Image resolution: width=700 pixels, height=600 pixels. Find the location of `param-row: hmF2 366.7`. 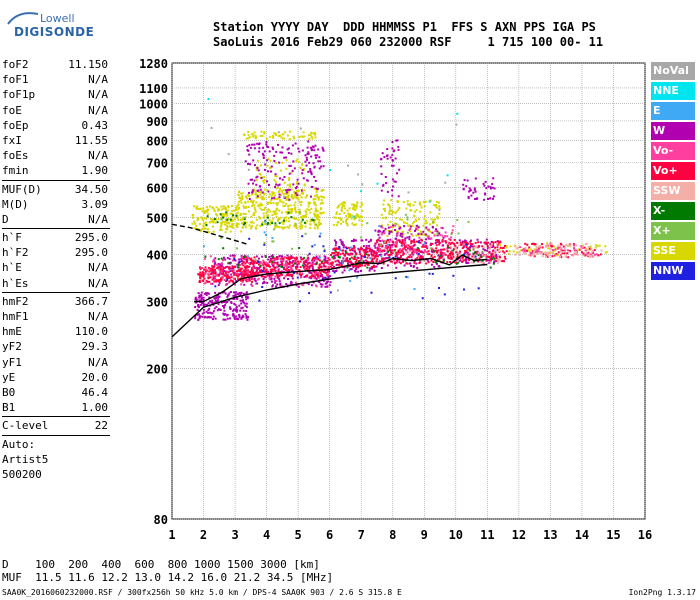

param-row: hmF2 366.7 is located at coordinates (56, 301).